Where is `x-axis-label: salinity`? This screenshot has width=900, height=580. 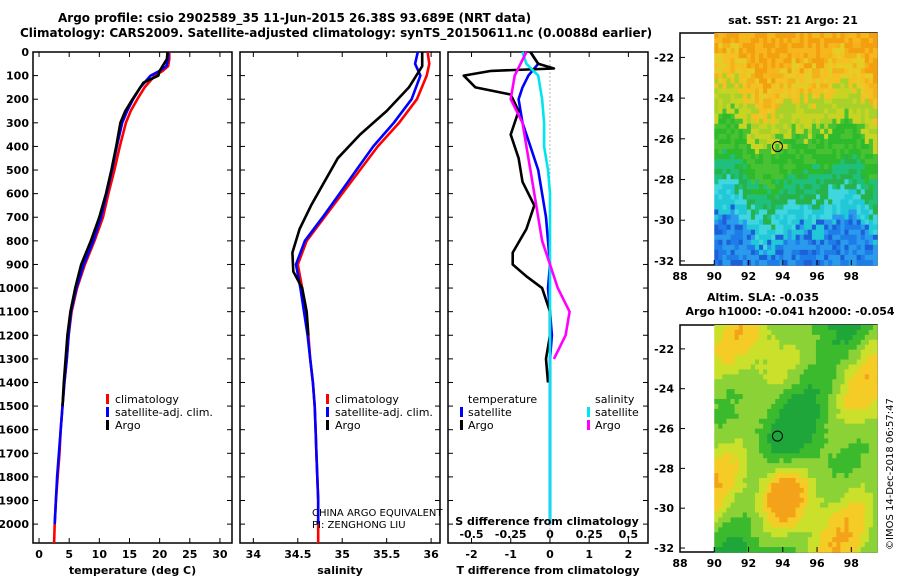 x-axis-label: salinity is located at coordinates (340, 570).